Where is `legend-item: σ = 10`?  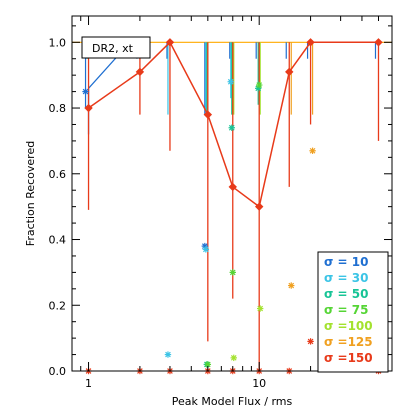
legend-item: σ = 10 is located at coordinates (346, 262).